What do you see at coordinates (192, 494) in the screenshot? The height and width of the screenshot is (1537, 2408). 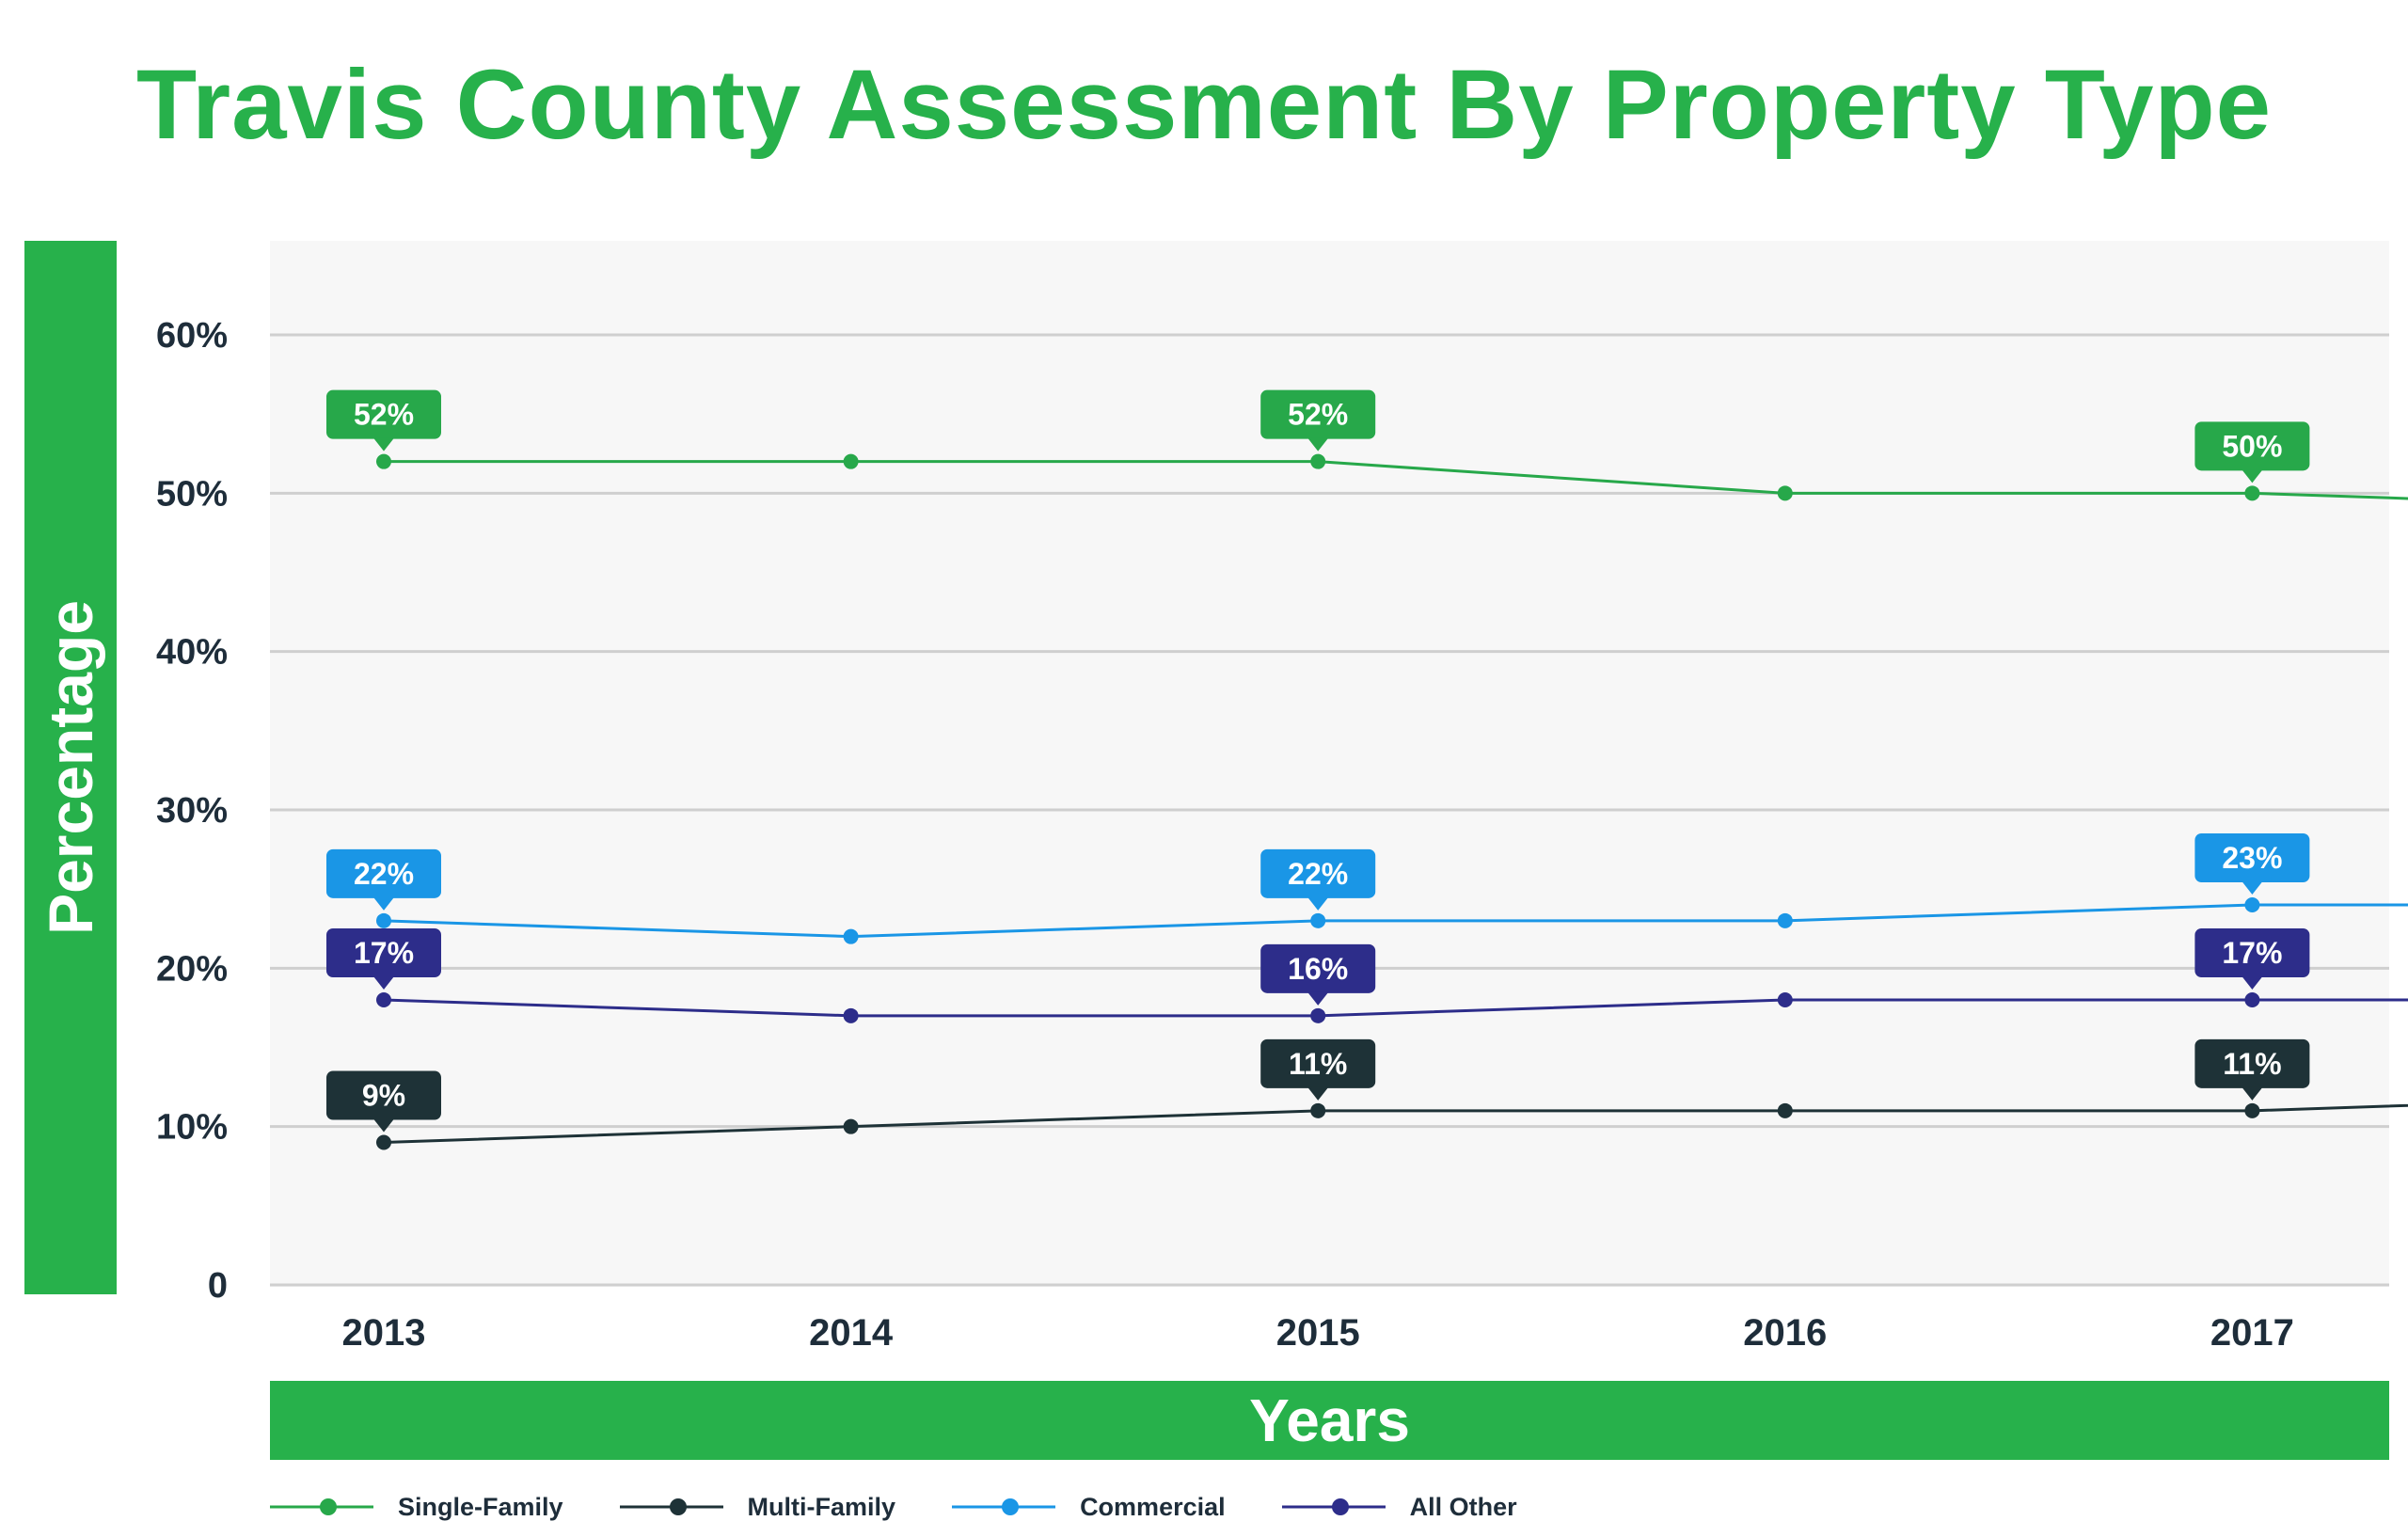 I see `y-tick-label: 50%` at bounding box center [192, 494].